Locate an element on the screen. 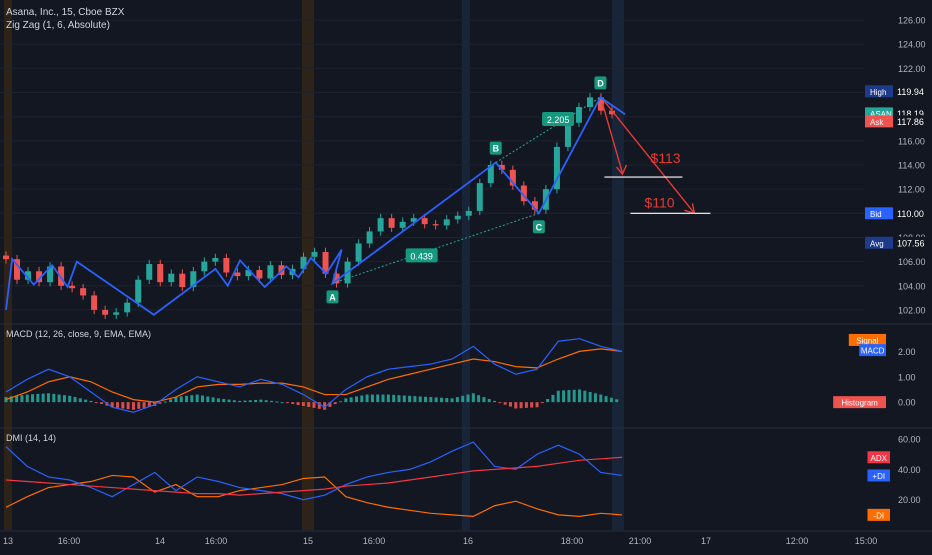 Image resolution: width=932 pixels, height=555 pixels. fib-ratio-badge is located at coordinates (558, 118).